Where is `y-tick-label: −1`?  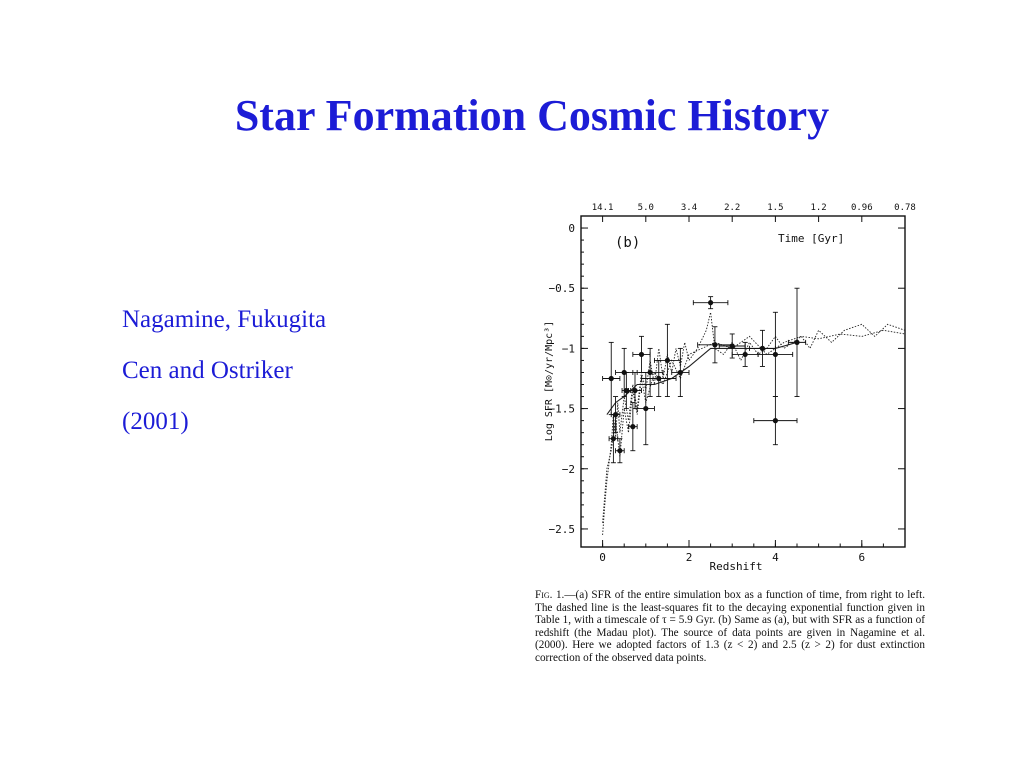
y-tick-label: −1 is located at coordinates (568, 348).